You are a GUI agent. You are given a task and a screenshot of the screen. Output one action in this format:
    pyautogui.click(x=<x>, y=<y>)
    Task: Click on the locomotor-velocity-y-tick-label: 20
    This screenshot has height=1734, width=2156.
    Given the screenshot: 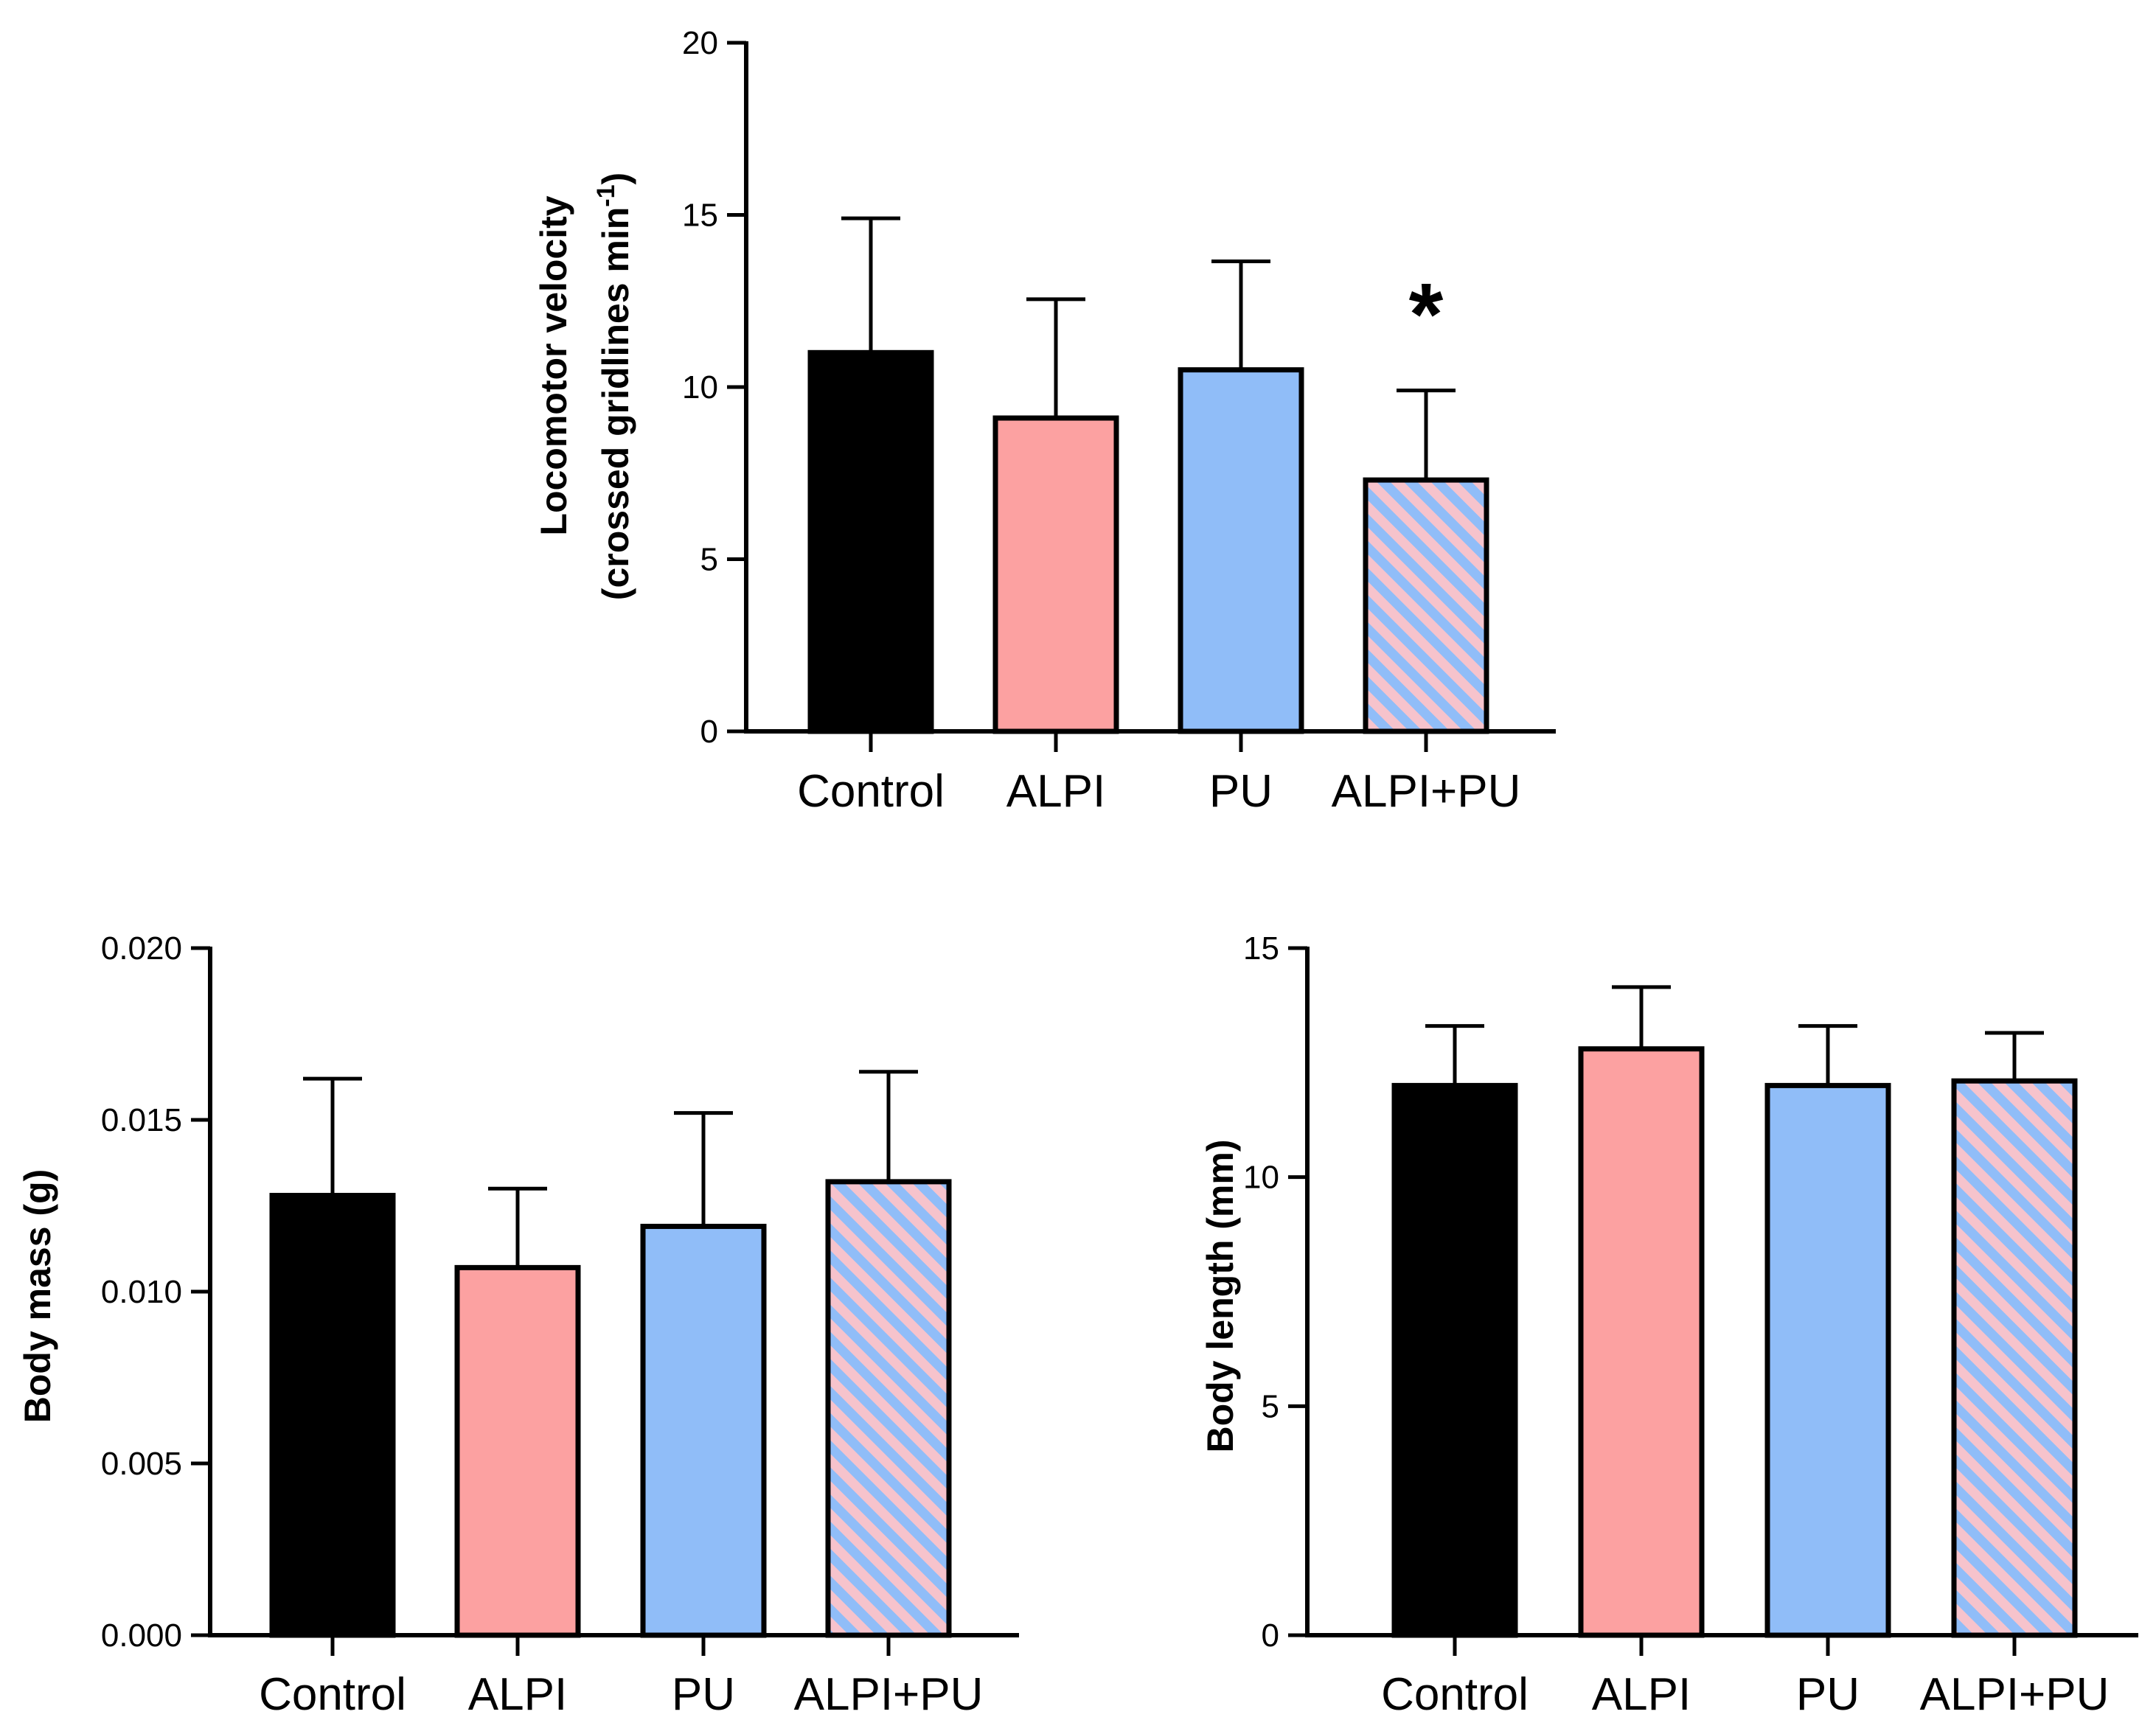 What is the action you would take?
    pyautogui.click(x=700, y=43)
    